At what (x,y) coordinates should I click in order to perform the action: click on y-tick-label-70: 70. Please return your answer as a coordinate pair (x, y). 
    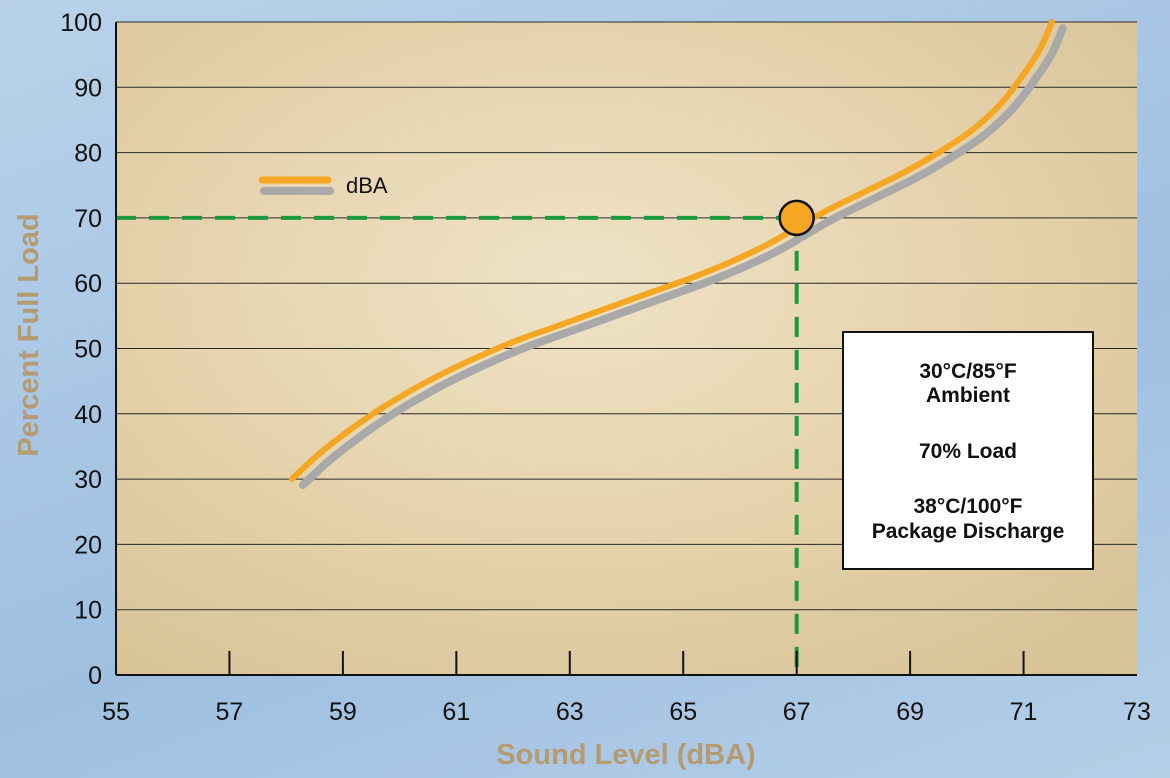
    Looking at the image, I should click on (88, 219).